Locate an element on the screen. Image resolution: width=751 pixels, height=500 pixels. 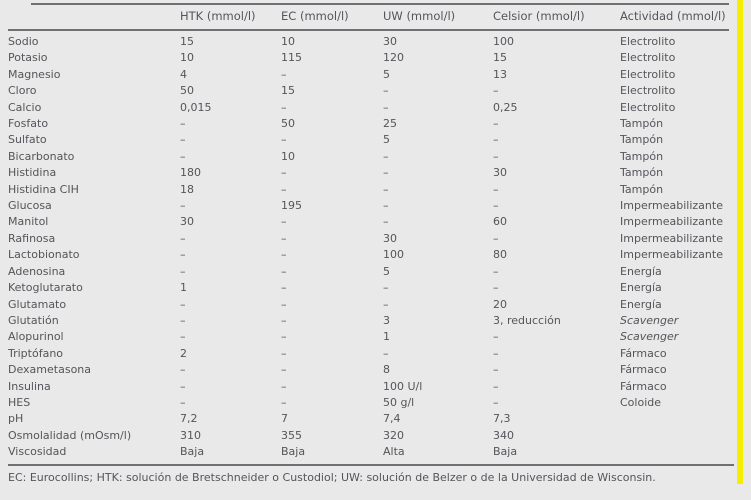
celsior-value: 60 is located at coordinates (500, 222).